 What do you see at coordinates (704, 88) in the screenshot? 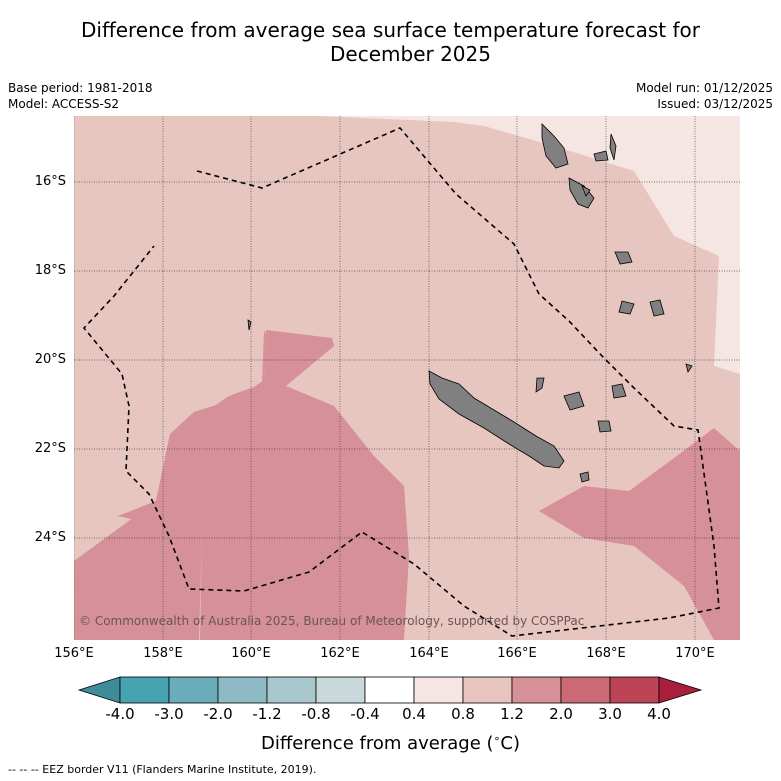
I see `model-run: Model run: 01/12/2025` at bounding box center [704, 88].